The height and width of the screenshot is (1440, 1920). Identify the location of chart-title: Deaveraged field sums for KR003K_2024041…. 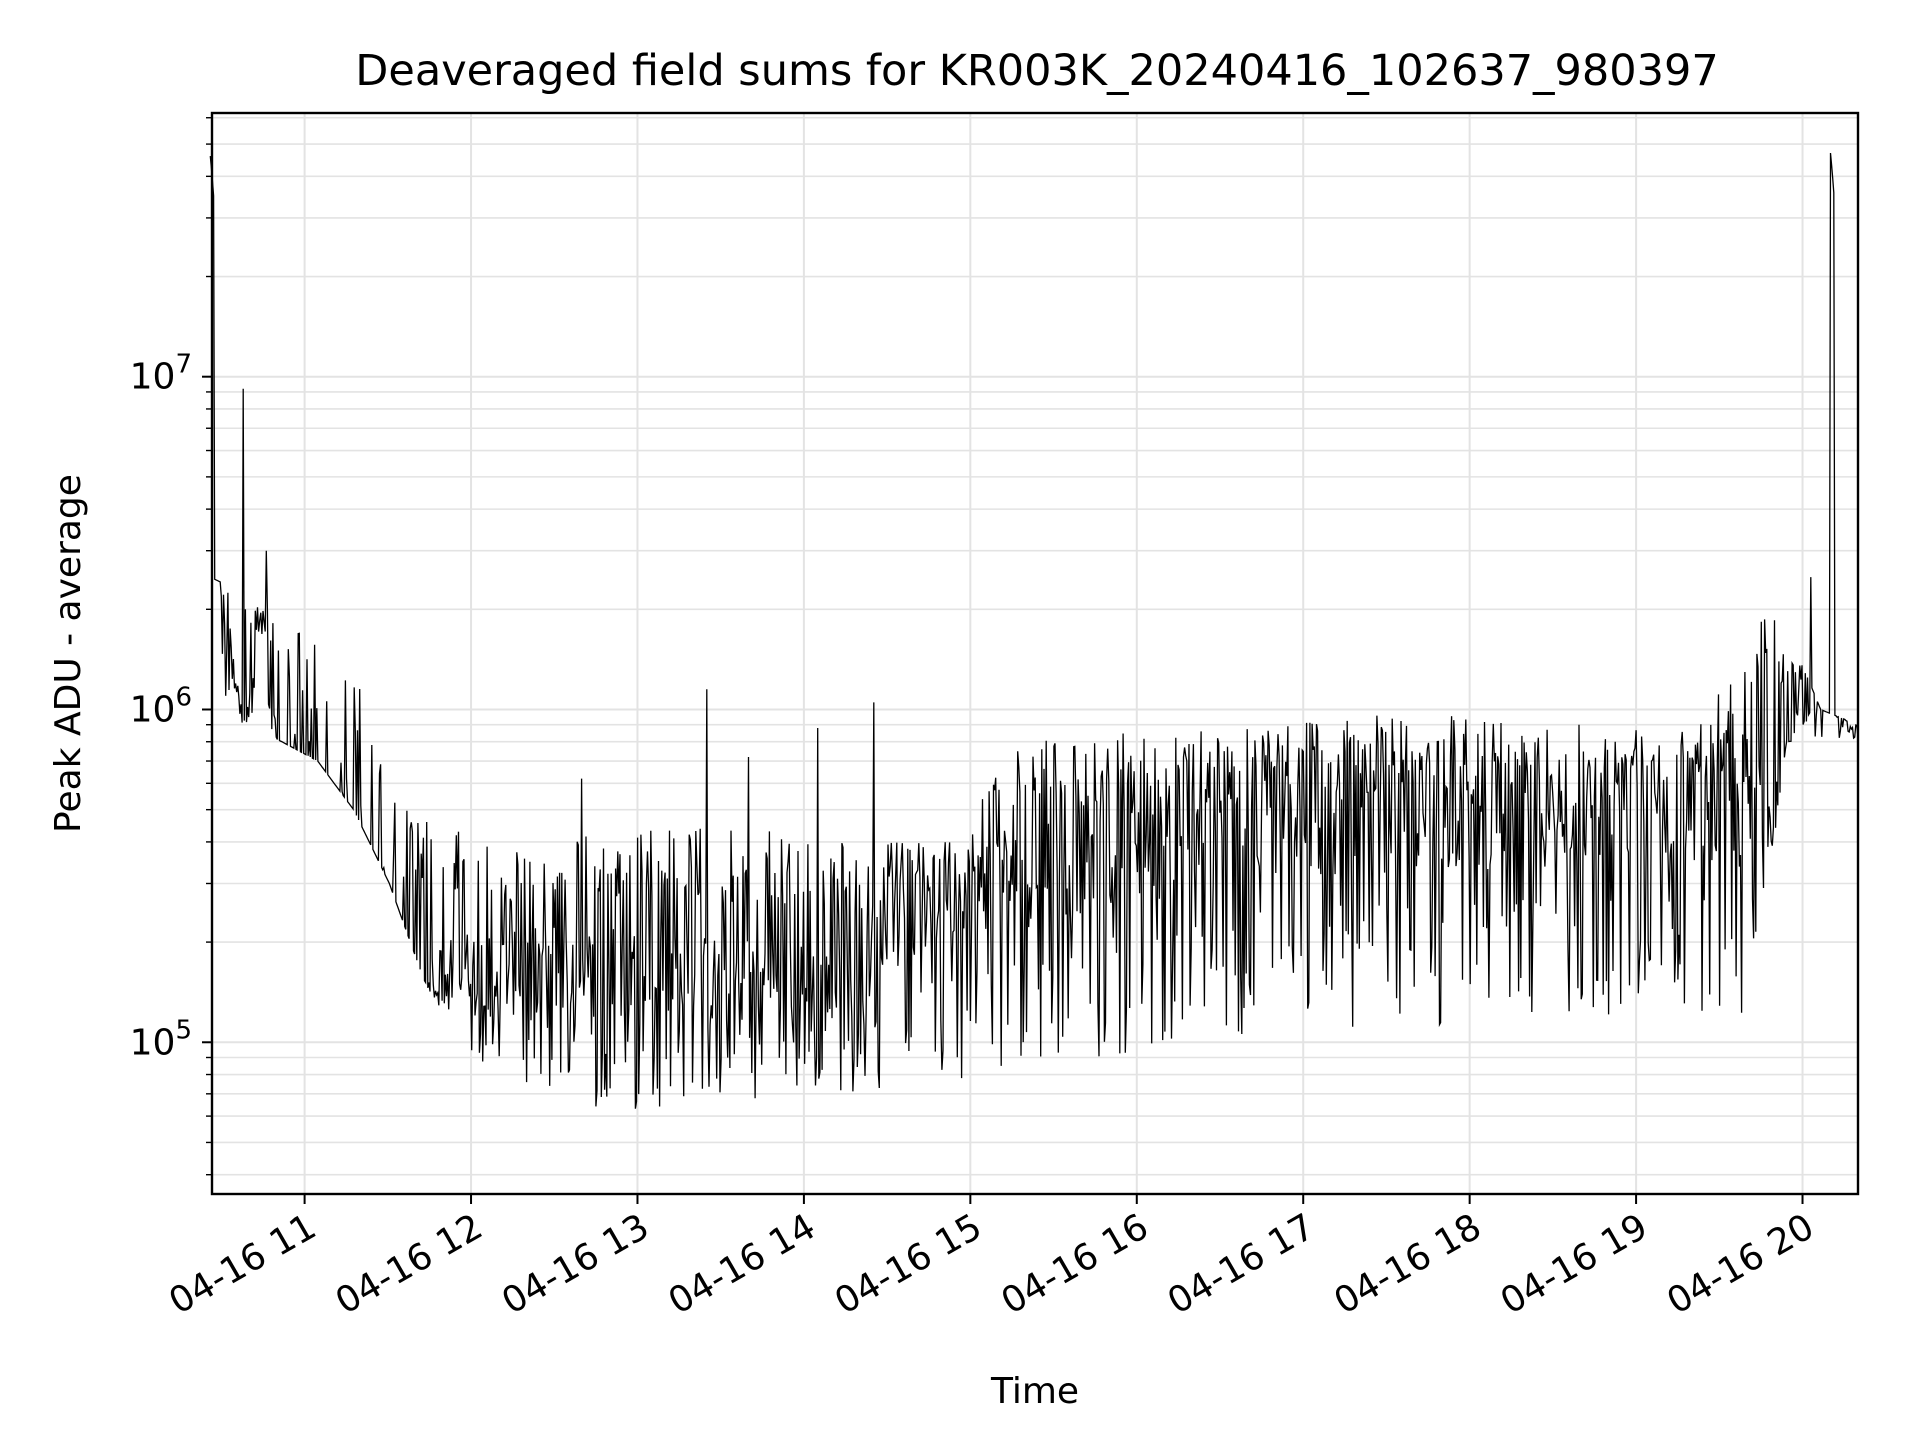
(1036, 71).